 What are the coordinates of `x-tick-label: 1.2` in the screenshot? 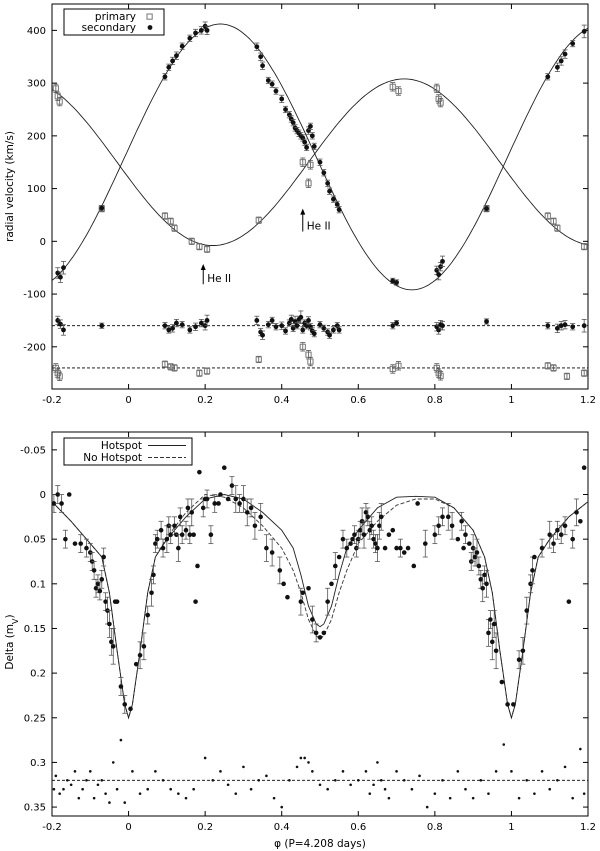 It's located at (588, 400).